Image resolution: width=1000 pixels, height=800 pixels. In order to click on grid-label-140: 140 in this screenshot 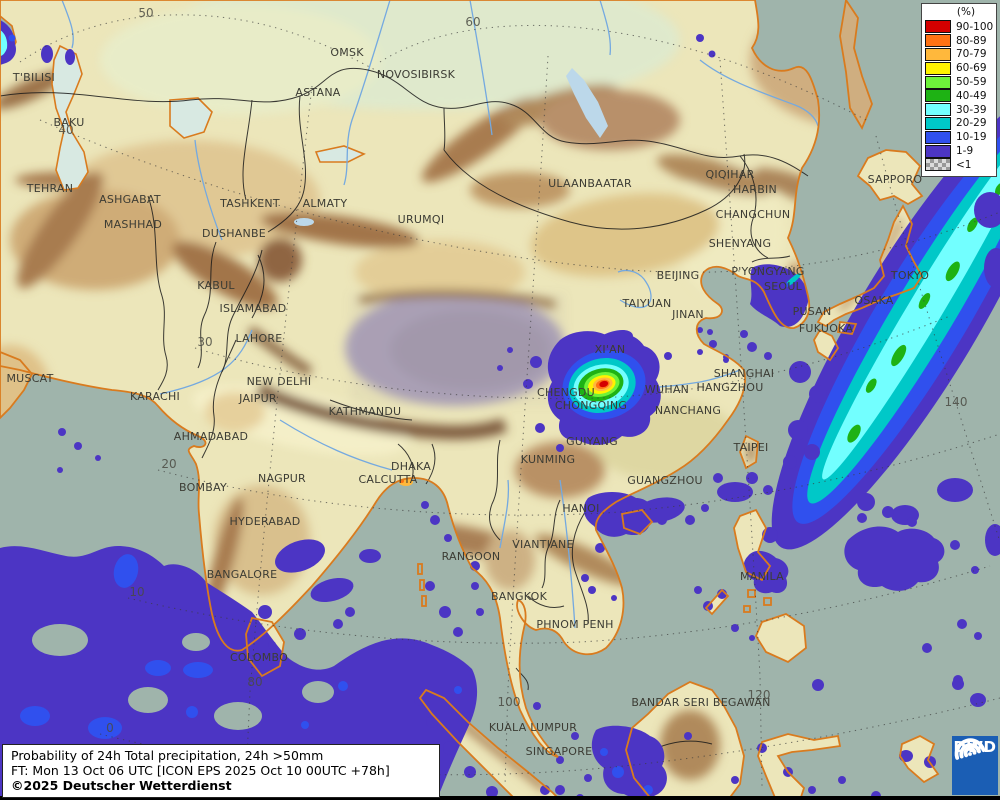, I will do `click(956, 402)`.